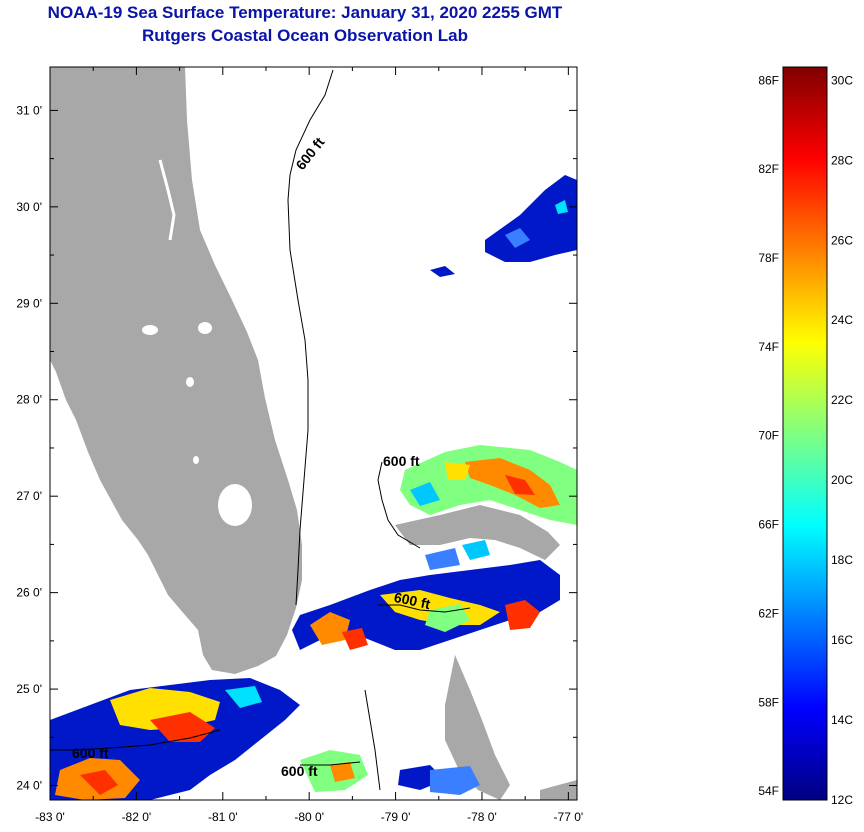 The width and height of the screenshot is (864, 832). What do you see at coordinates (768, 525) in the screenshot?
I see `colorbar-f-label: 66F` at bounding box center [768, 525].